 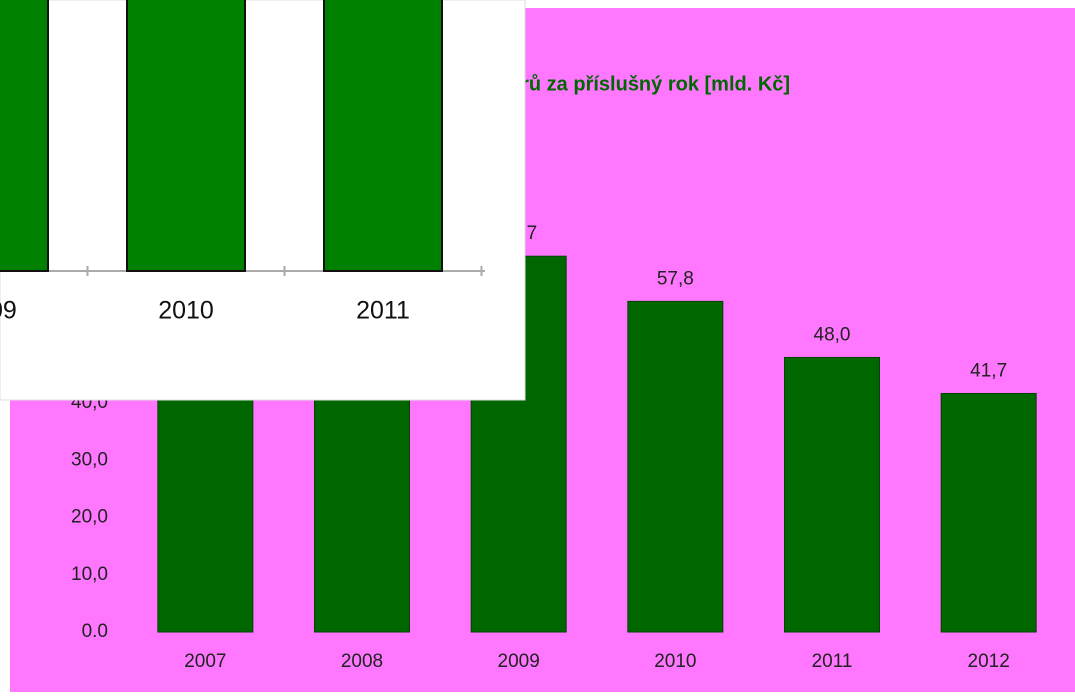 What do you see at coordinates (988, 370) in the screenshot?
I see `value-label: 41,7` at bounding box center [988, 370].